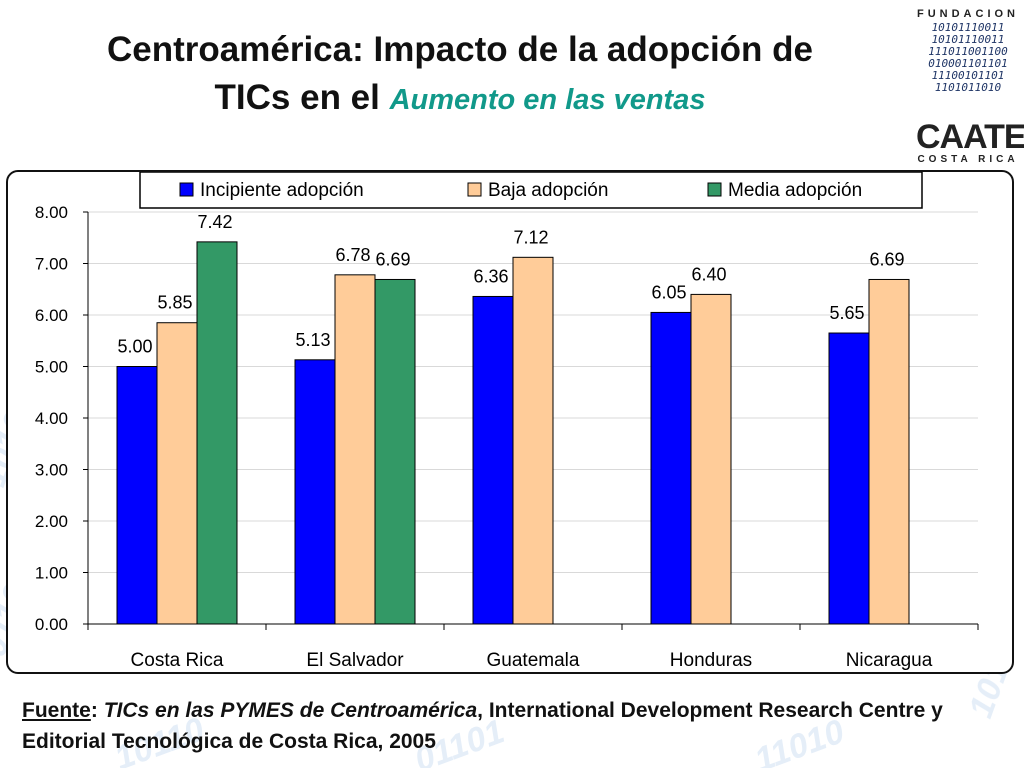  What do you see at coordinates (889, 660) in the screenshot?
I see `x-category-label: Nicaragua` at bounding box center [889, 660].